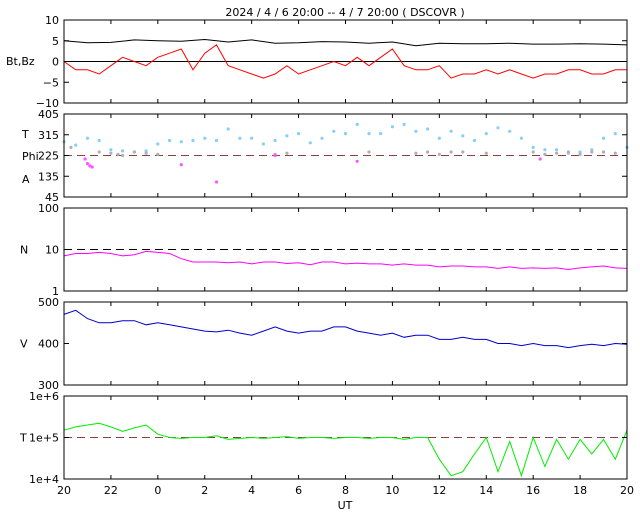 Image resolution: width=640 pixels, height=512 pixels. I want to click on x-tick-label: 14, so click(486, 490).